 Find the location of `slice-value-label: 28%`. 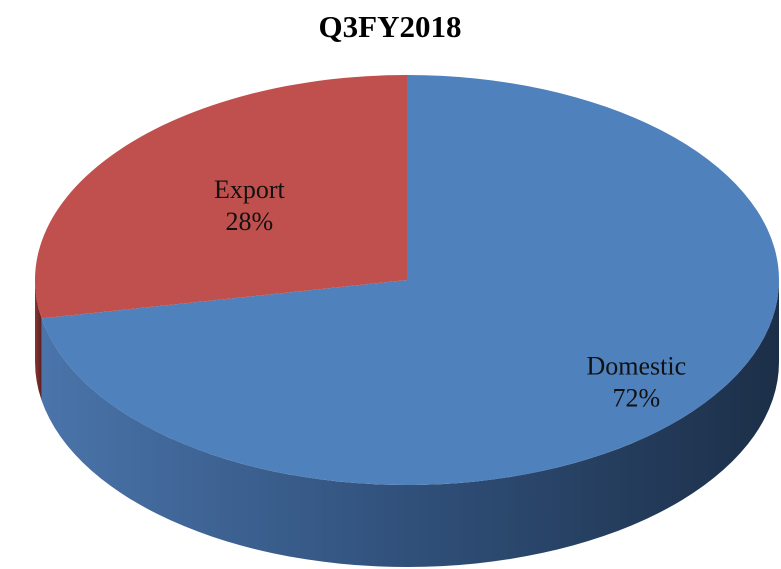

slice-value-label: 28% is located at coordinates (250, 221).